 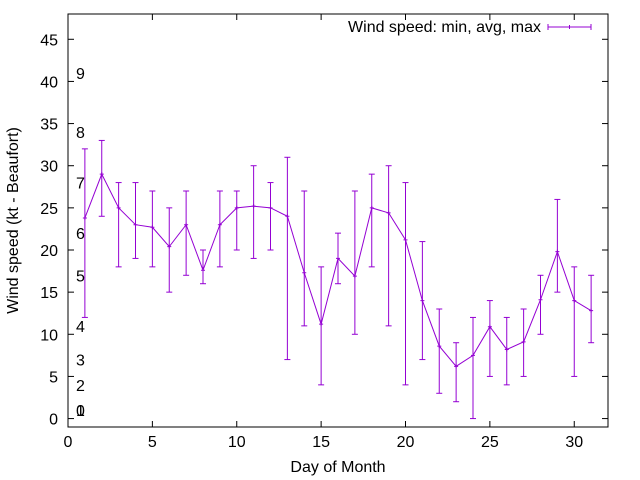 I want to click on y-tick-label: 25, so click(x=49, y=209).